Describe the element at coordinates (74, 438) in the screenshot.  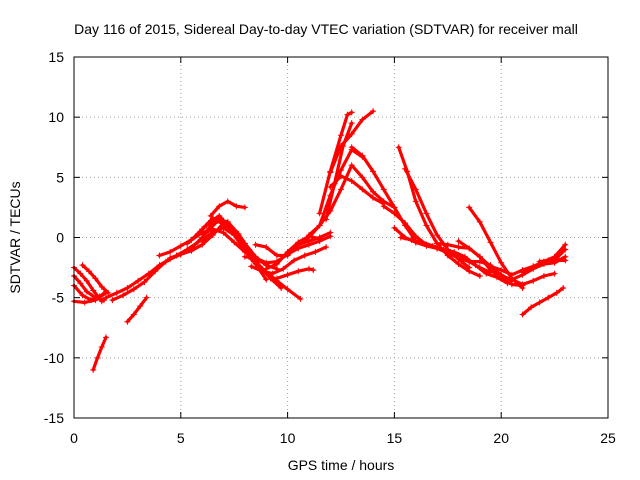
I see `x-tick-label: 0` at that location.